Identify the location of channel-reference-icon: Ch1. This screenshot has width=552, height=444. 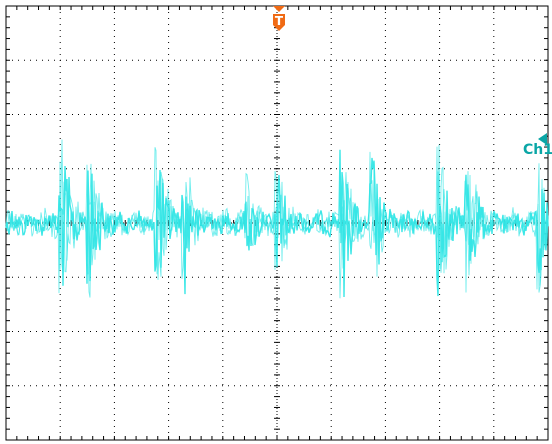
(537, 145).